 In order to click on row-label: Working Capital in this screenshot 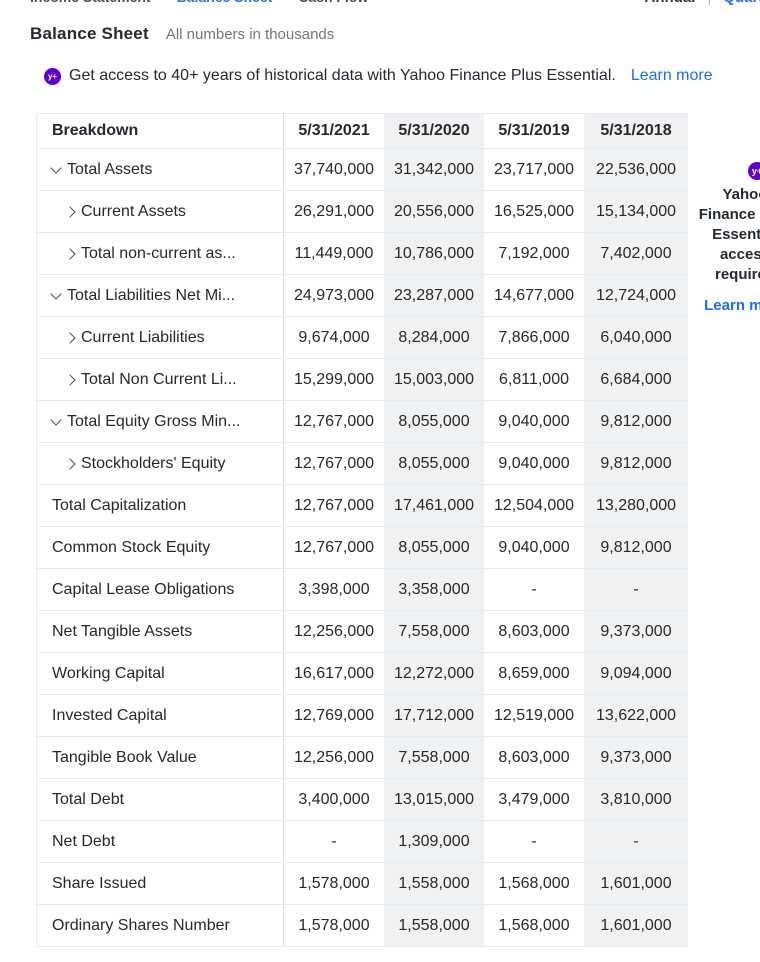, I will do `click(108, 673)`.